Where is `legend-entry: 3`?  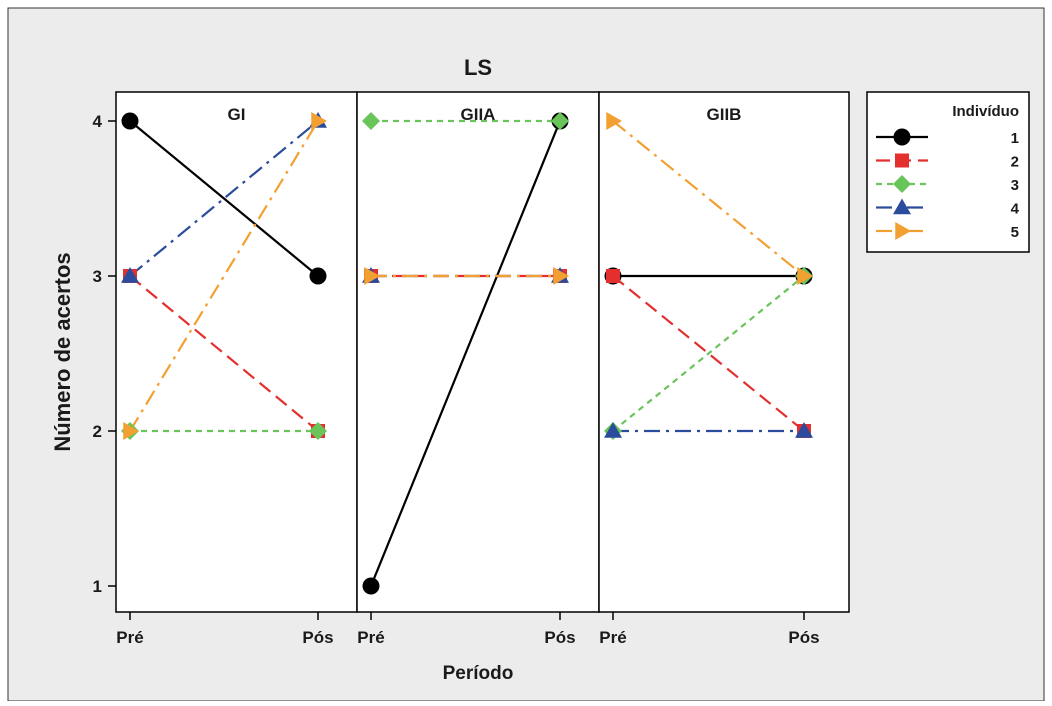
legend-entry: 3 is located at coordinates (1015, 185).